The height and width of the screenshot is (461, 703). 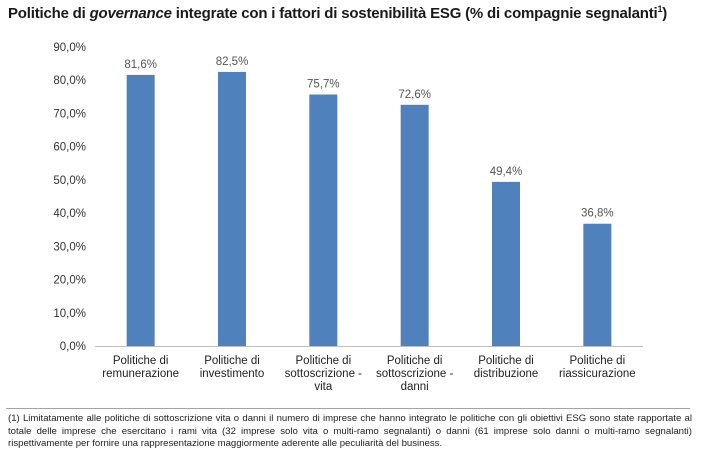 I want to click on title-part-1: Politiche di, so click(x=49, y=13).